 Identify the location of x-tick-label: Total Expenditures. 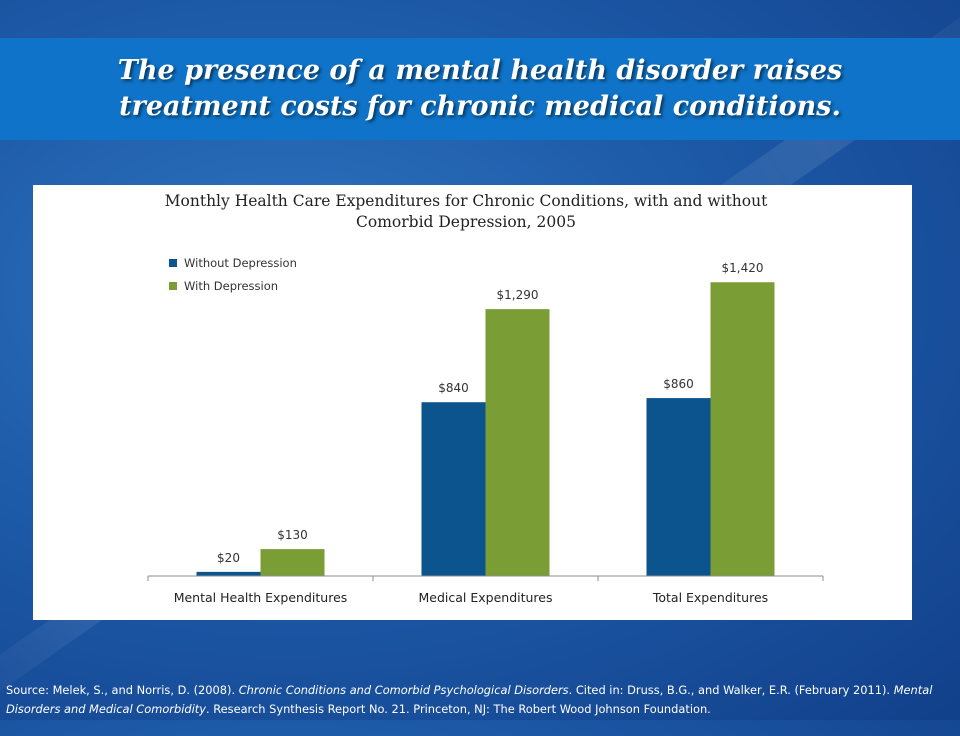
(710, 597).